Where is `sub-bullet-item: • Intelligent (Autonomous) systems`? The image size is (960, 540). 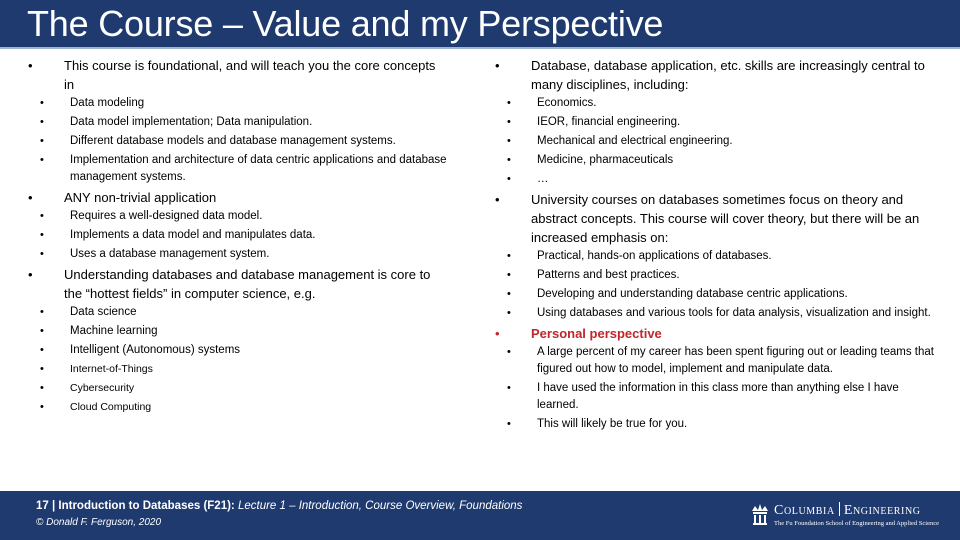
sub-bullet-item: • Intelligent (Autonomous) systems is located at coordinates (224, 350).